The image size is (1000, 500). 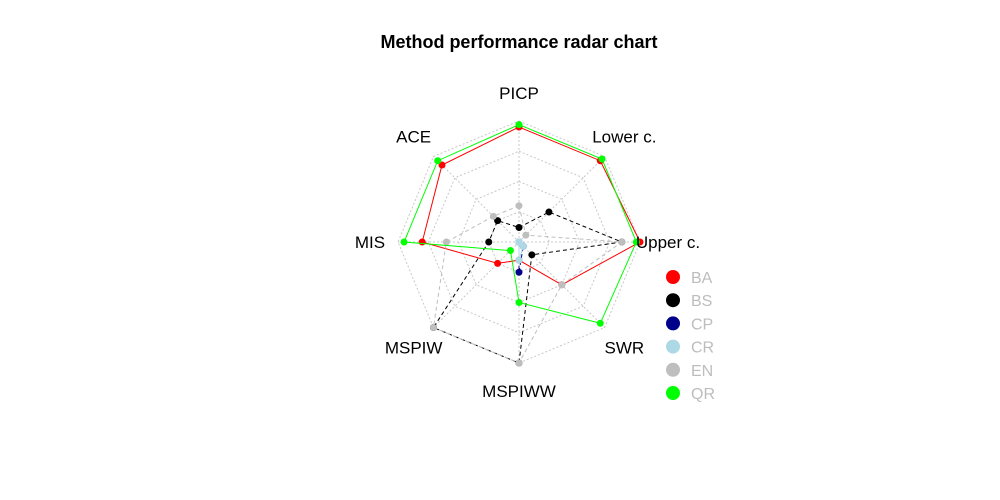 I want to click on series-en, so click(x=527, y=284).